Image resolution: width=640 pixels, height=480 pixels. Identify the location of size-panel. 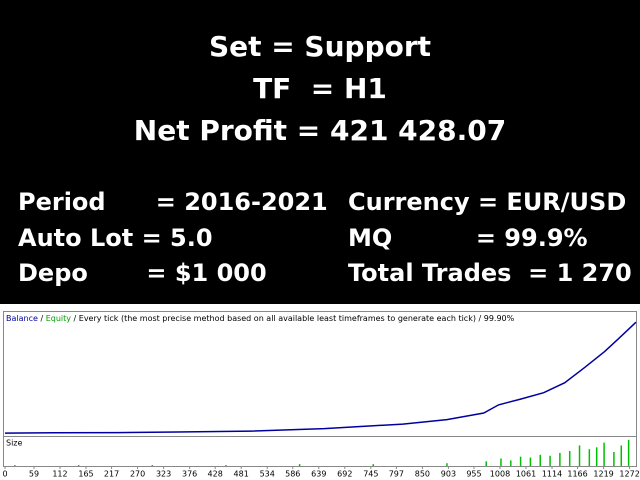
(320, 451).